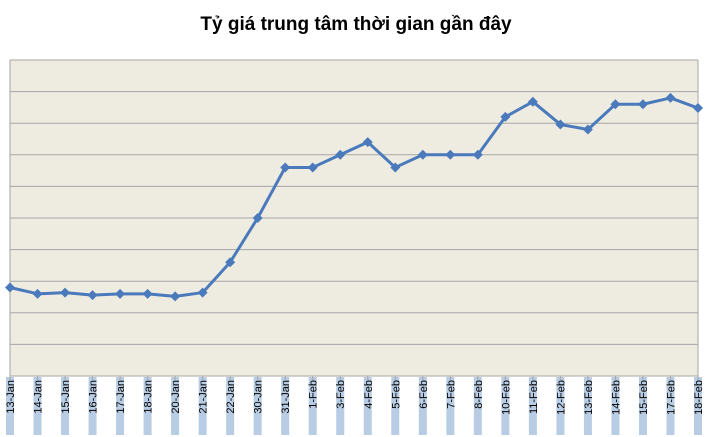  I want to click on x-tick-label: 12-Feb, so click(561, 397).